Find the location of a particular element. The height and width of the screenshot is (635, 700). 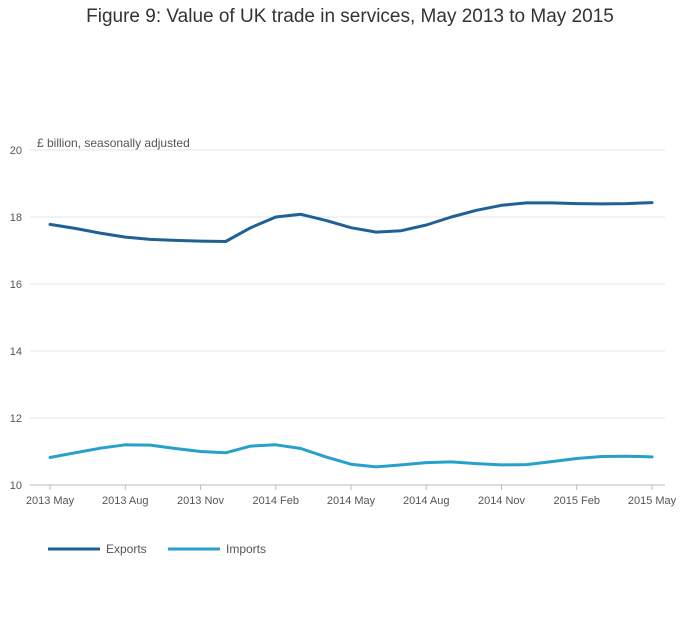

x-tick-label: 2015 May is located at coordinates (652, 501).